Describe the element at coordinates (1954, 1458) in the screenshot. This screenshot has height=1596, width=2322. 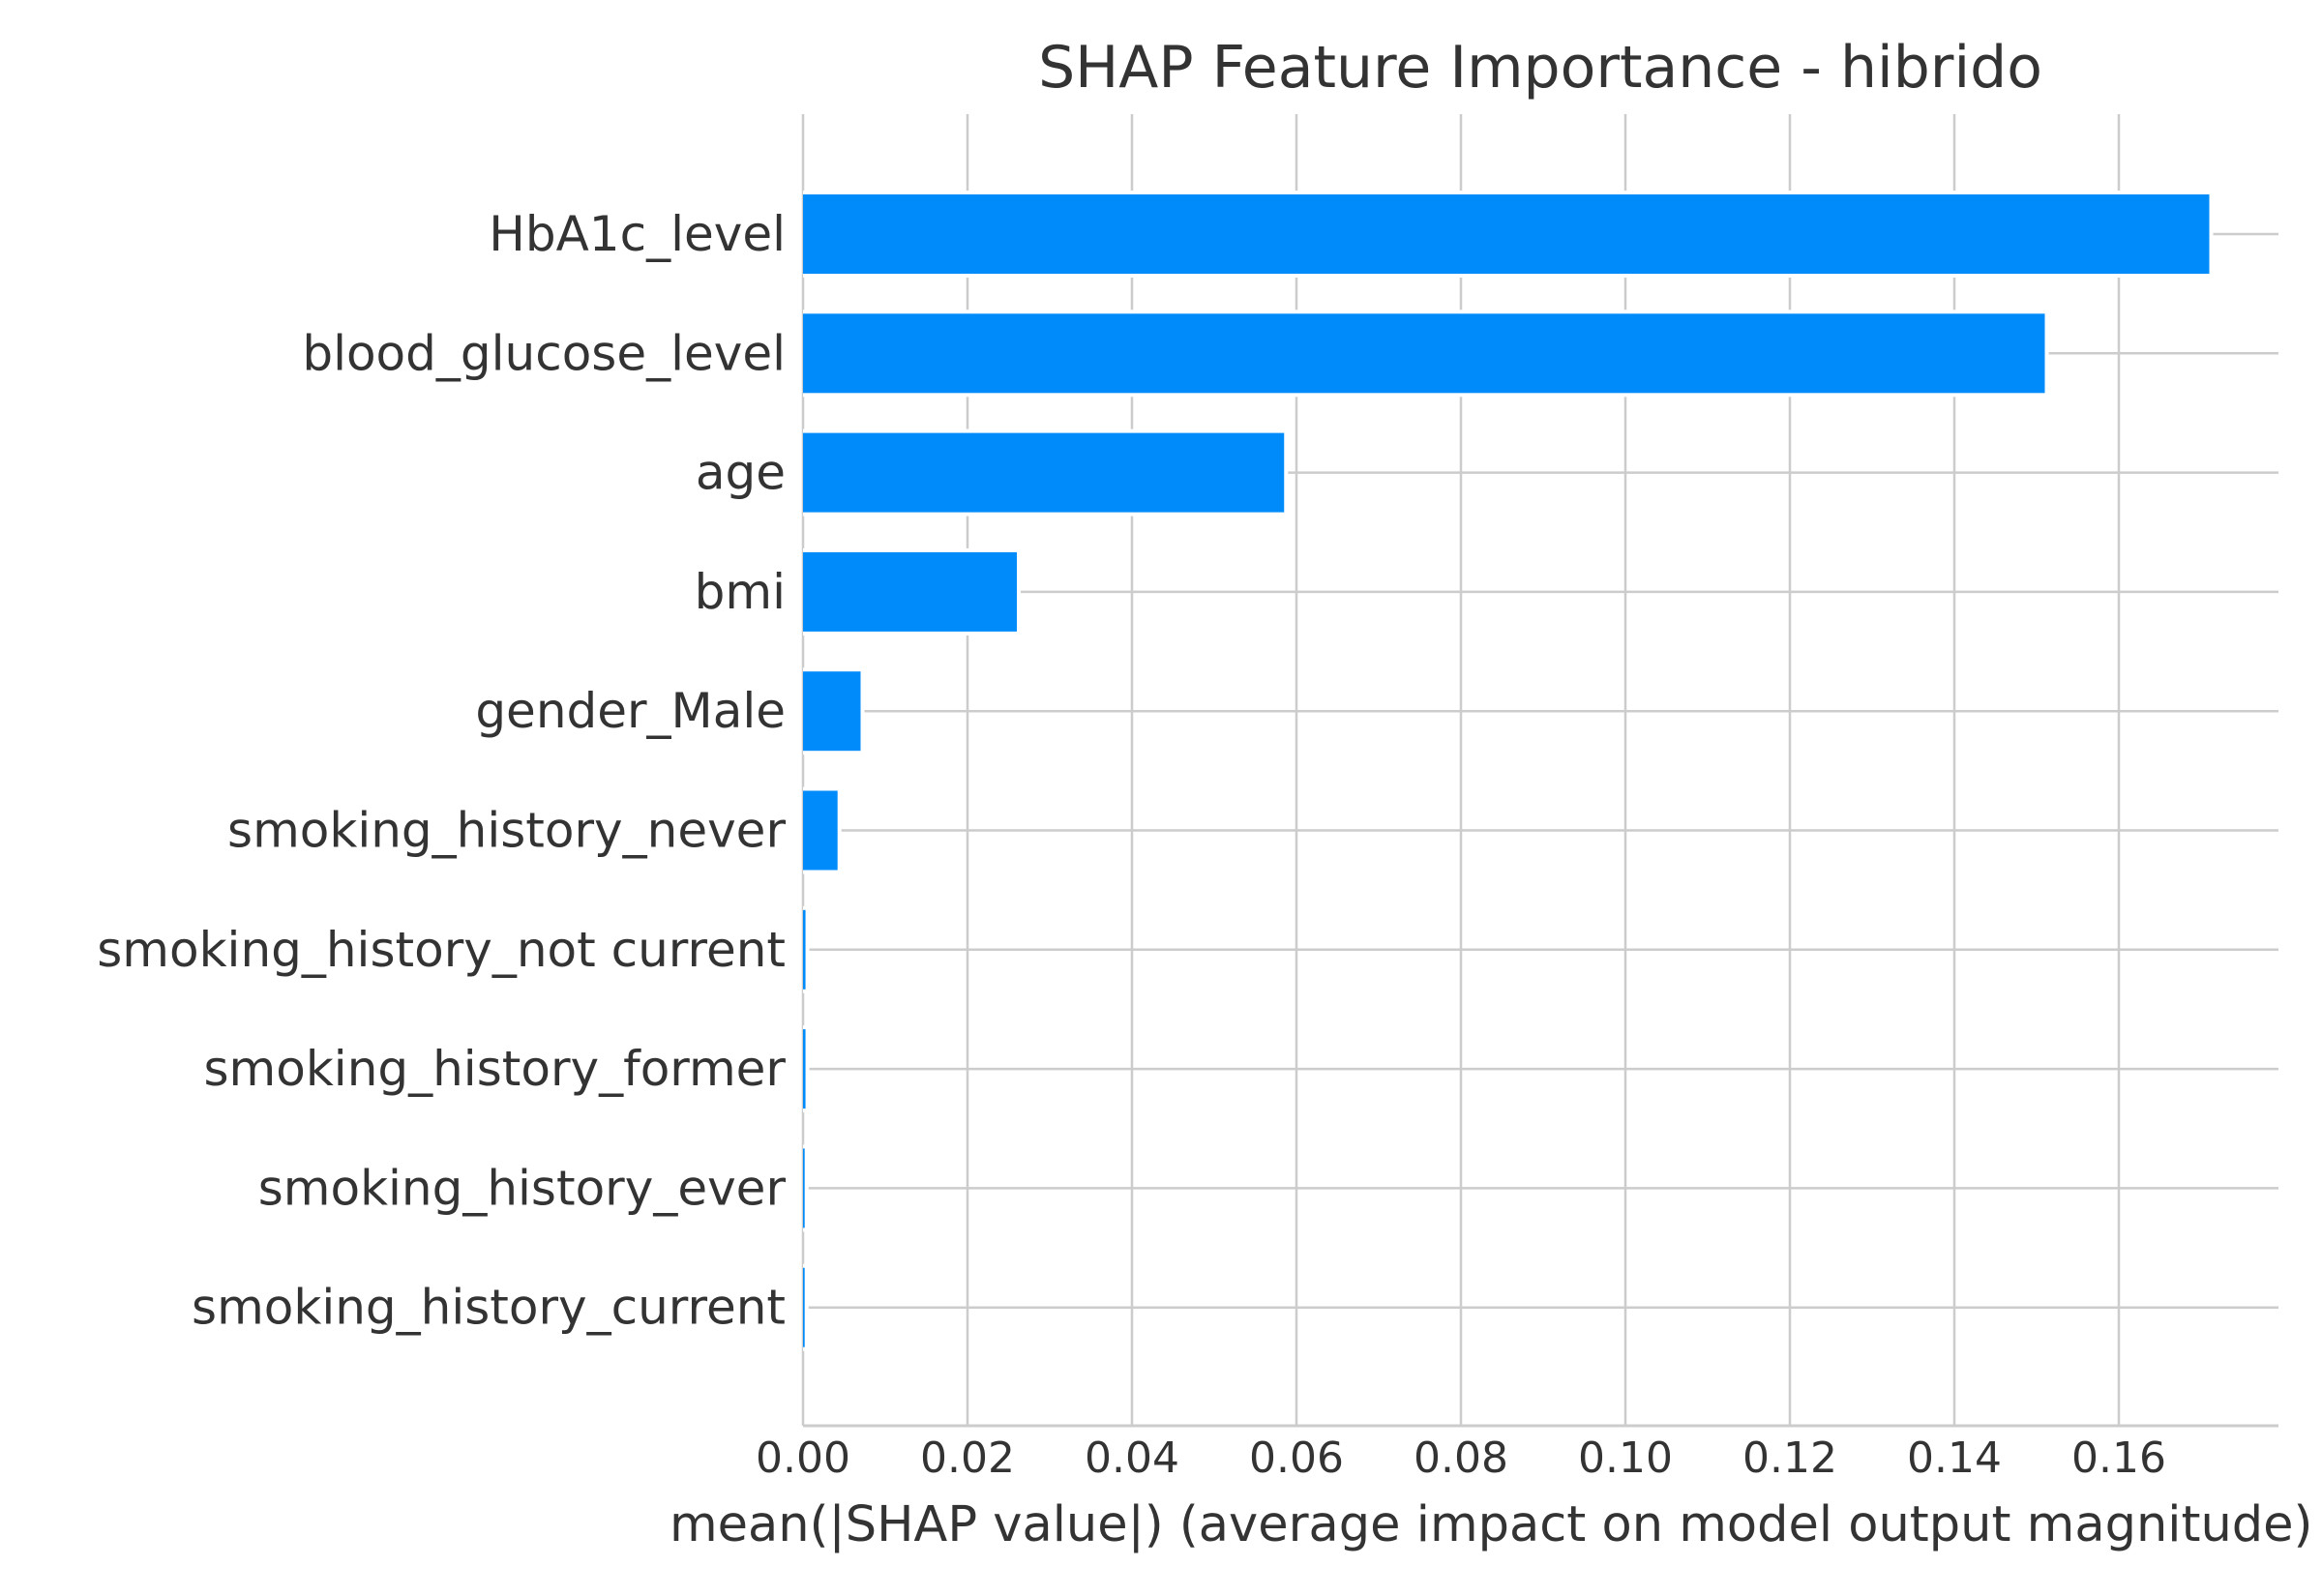
I see `x-tick-label: 0.14` at that location.